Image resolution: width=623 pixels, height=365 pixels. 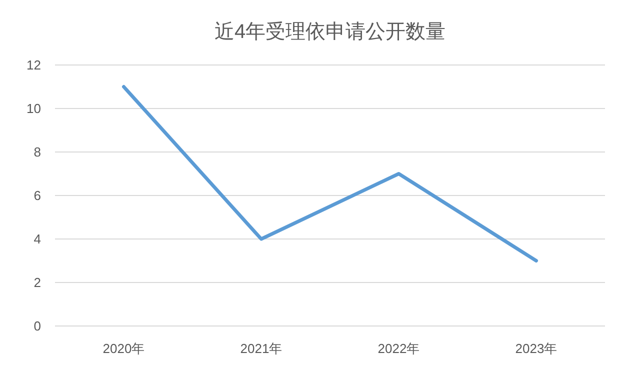 What do you see at coordinates (37, 152) in the screenshot?
I see `y-tick-label: 8` at bounding box center [37, 152].